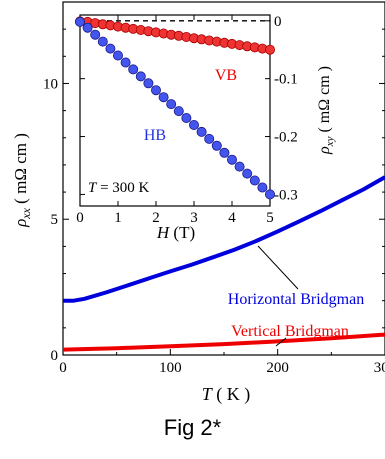 The image size is (385, 459). What do you see at coordinates (232, 218) in the screenshot?
I see `inset-xtick-label: 4` at bounding box center [232, 218].